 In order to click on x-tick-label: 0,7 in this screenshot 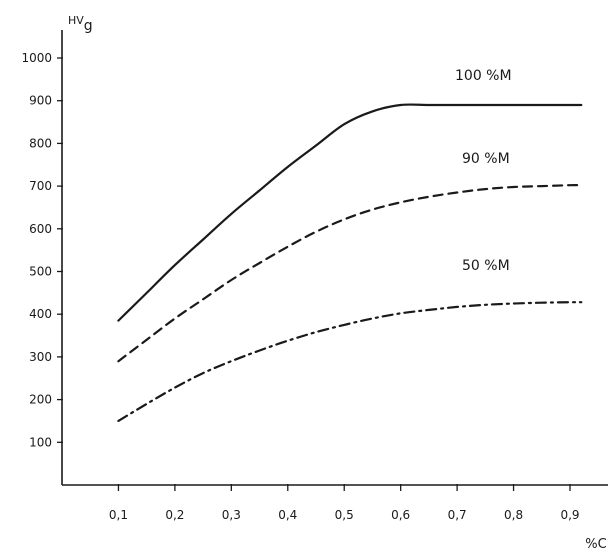, I will do `click(457, 515)`.